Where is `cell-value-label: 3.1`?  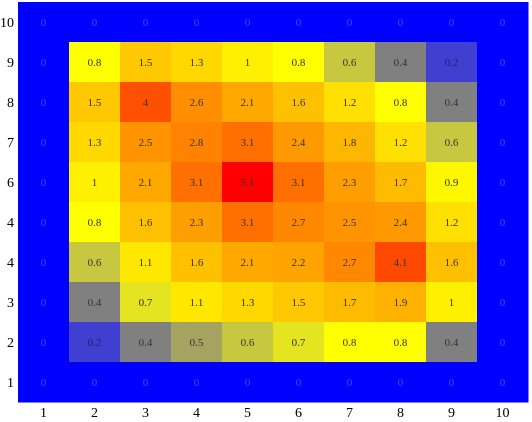
cell-value-label: 3.1 is located at coordinates (248, 223).